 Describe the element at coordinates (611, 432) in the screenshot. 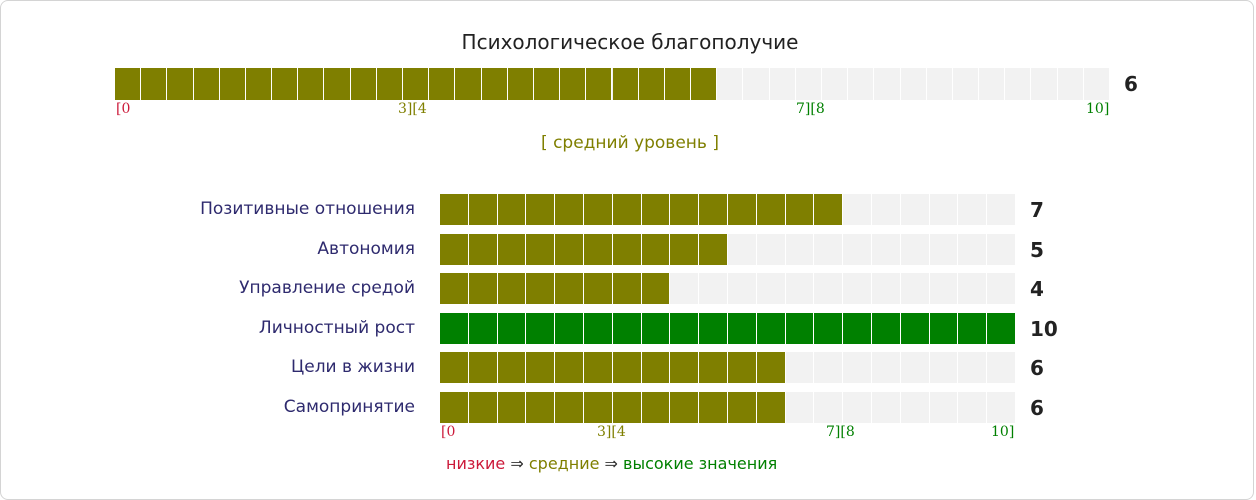

I see `sub-tick-3-4: 3][4` at that location.